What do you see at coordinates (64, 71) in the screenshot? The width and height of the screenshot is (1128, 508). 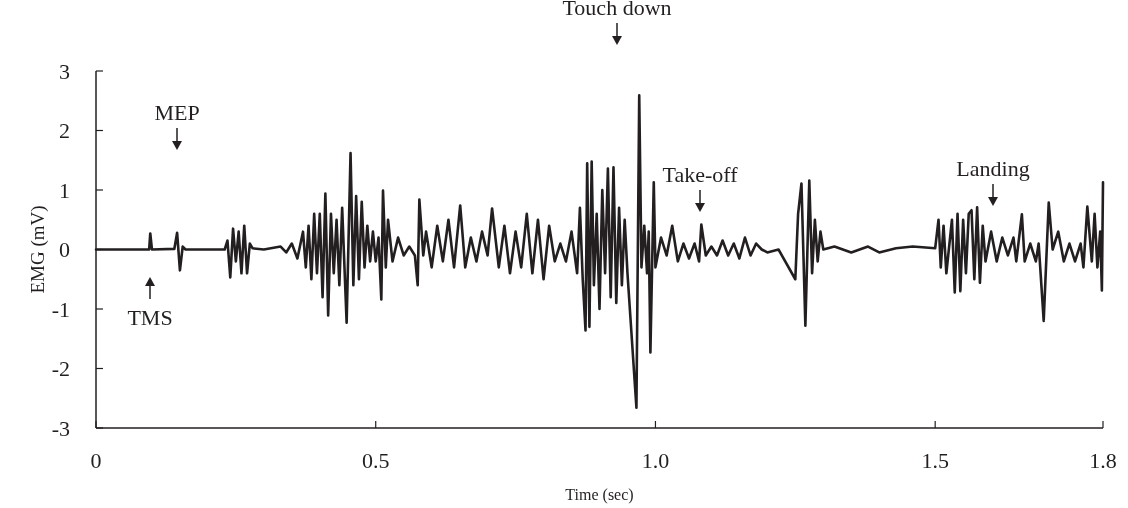 I see `y-tick-label: 3` at bounding box center [64, 71].